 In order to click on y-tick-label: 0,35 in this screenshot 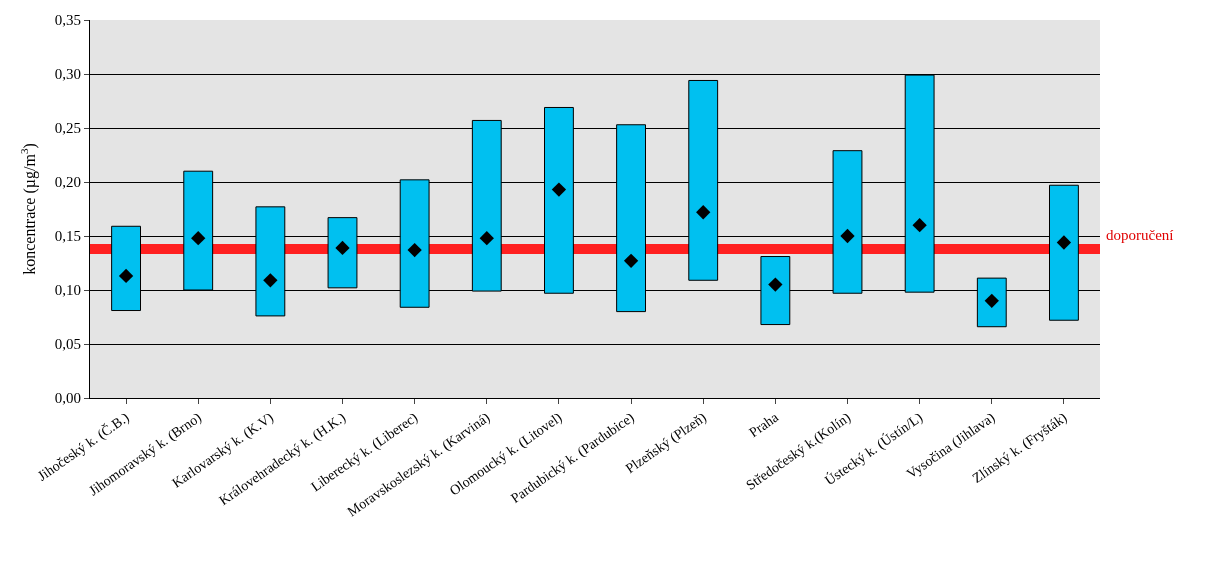, I will do `click(67, 20)`.